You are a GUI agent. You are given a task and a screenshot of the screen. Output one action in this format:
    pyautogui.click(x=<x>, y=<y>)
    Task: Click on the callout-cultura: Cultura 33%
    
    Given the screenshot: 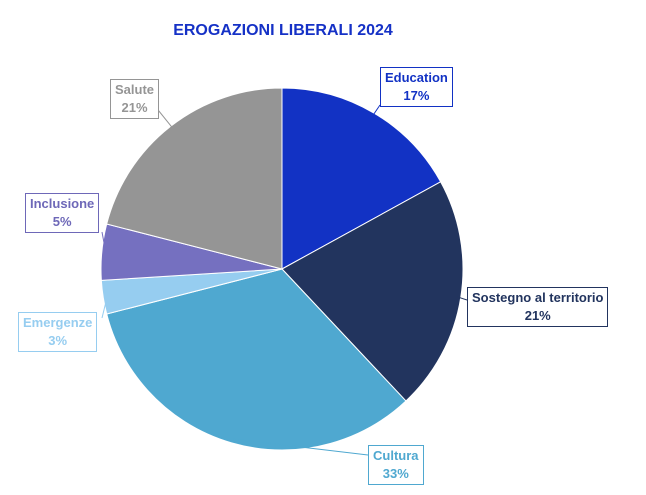 What is the action you would take?
    pyautogui.click(x=396, y=465)
    